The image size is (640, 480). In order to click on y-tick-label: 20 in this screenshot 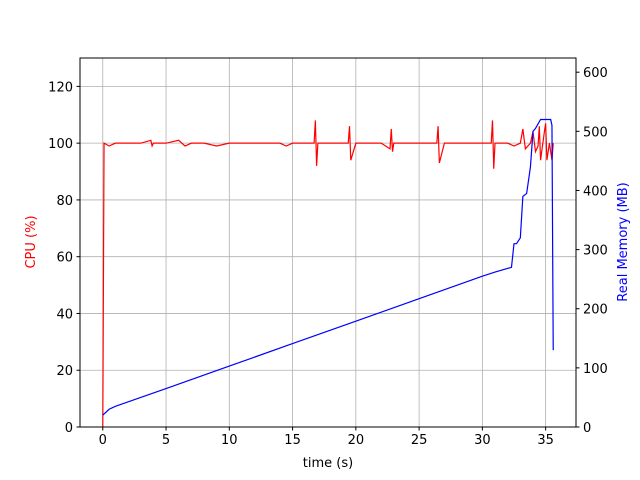, I will do `click(64, 371)`.